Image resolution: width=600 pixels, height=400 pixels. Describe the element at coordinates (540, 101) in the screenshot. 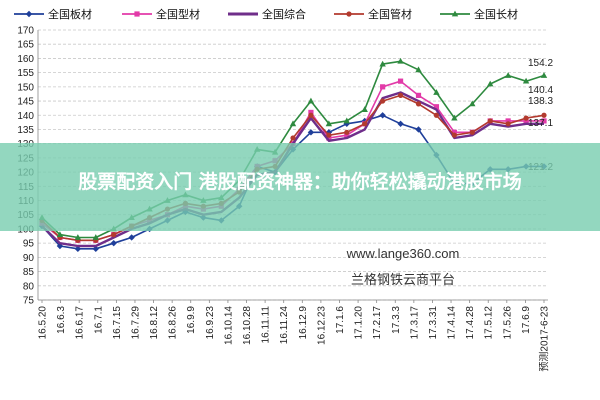

I see `end-value-label: 138.3` at that location.